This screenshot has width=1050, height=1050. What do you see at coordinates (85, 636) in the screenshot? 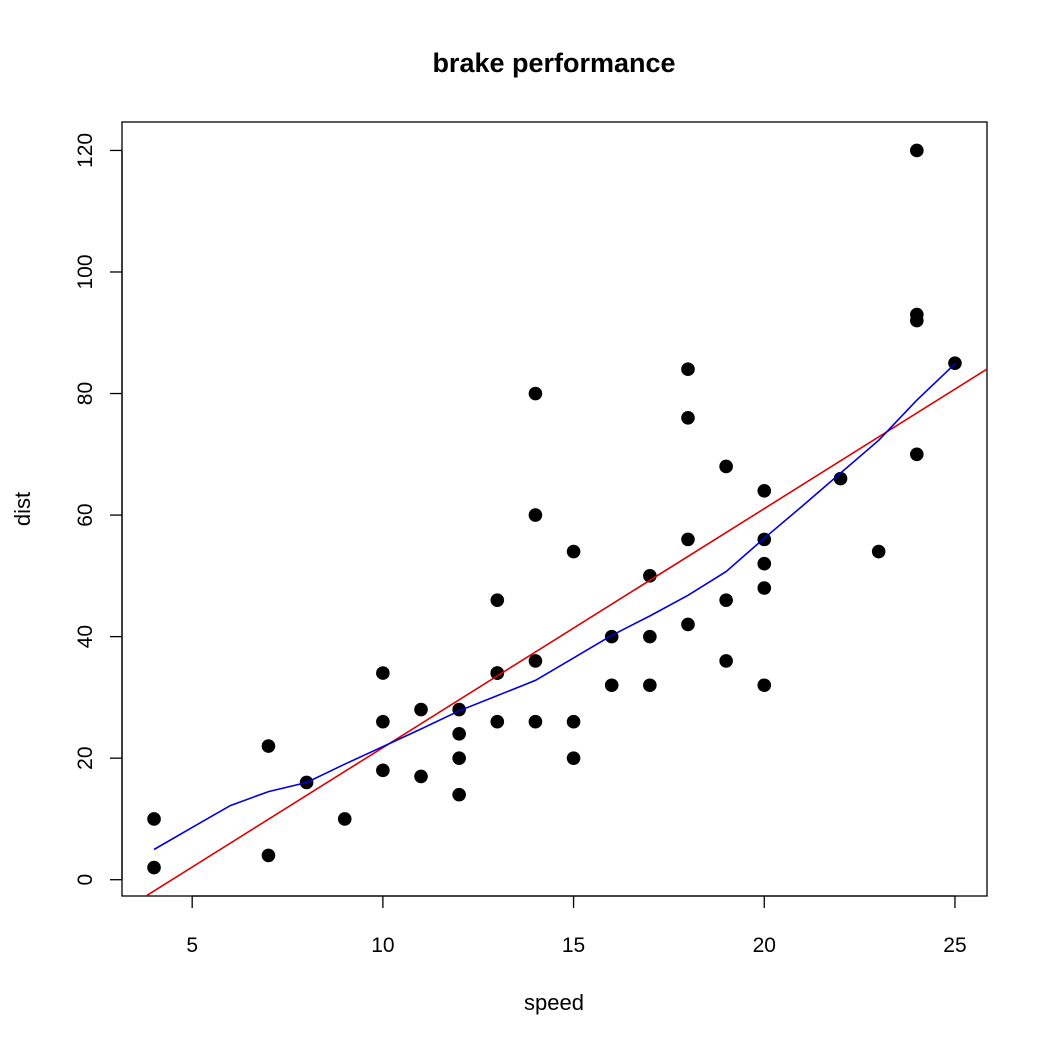
I see `y-tick-label: 40` at bounding box center [85, 636].